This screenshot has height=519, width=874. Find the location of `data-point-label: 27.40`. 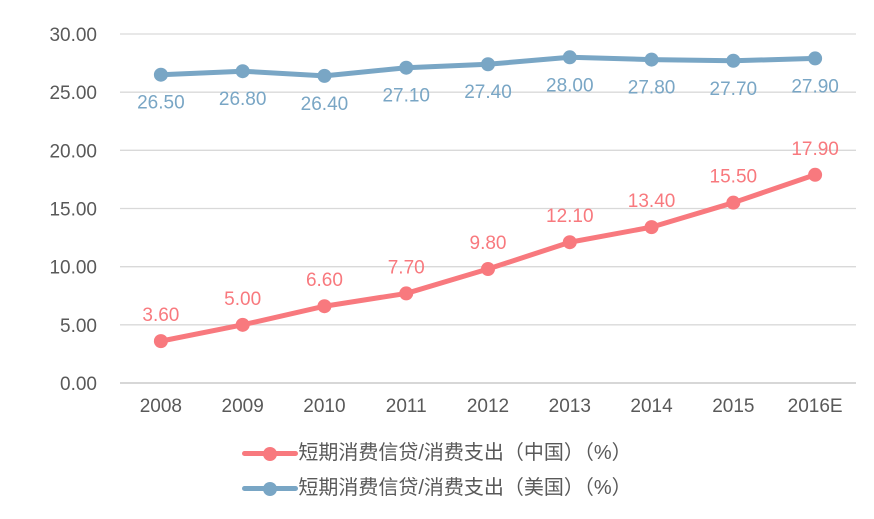

data-point-label: 27.40 is located at coordinates (488, 92).